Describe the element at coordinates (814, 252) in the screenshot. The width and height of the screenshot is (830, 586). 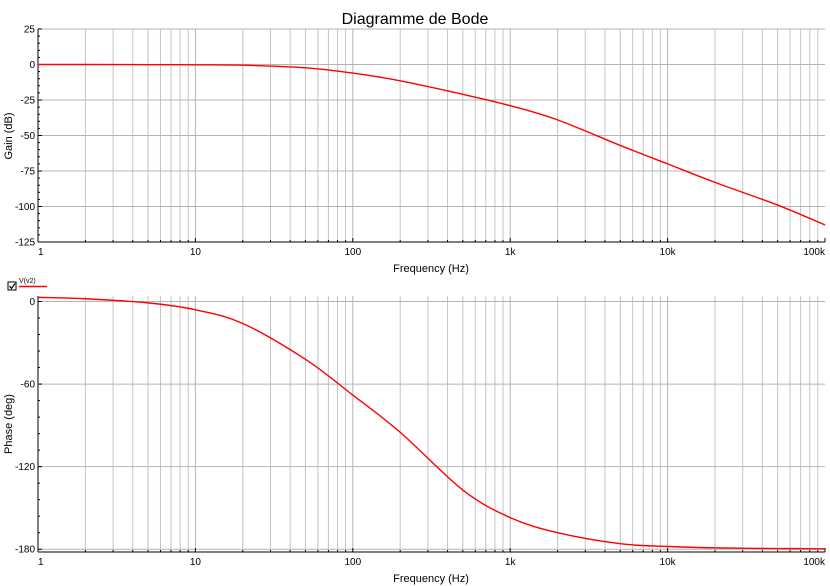
I see `gain-x-tick-label: 100k` at that location.